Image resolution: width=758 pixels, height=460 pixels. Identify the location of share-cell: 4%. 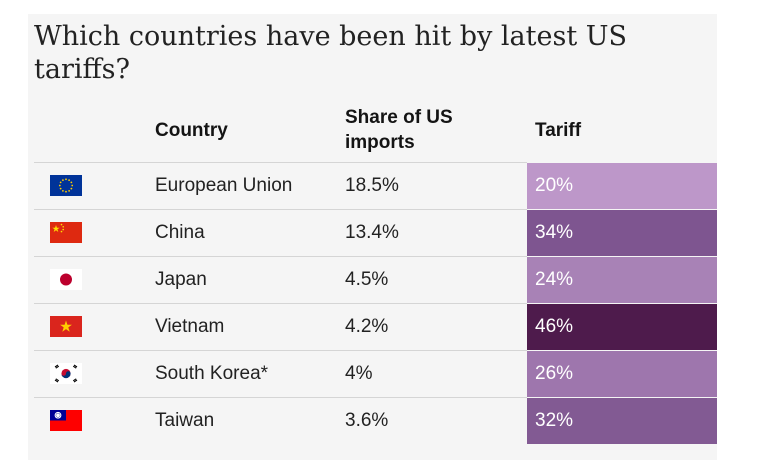
(359, 373).